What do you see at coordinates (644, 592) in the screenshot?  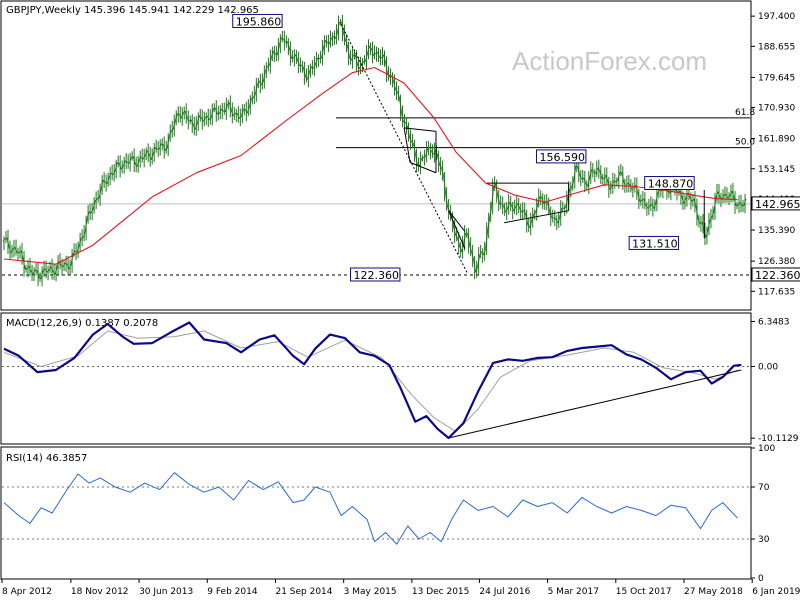 I see `x-tick-label: 15 Oct 2017` at bounding box center [644, 592].